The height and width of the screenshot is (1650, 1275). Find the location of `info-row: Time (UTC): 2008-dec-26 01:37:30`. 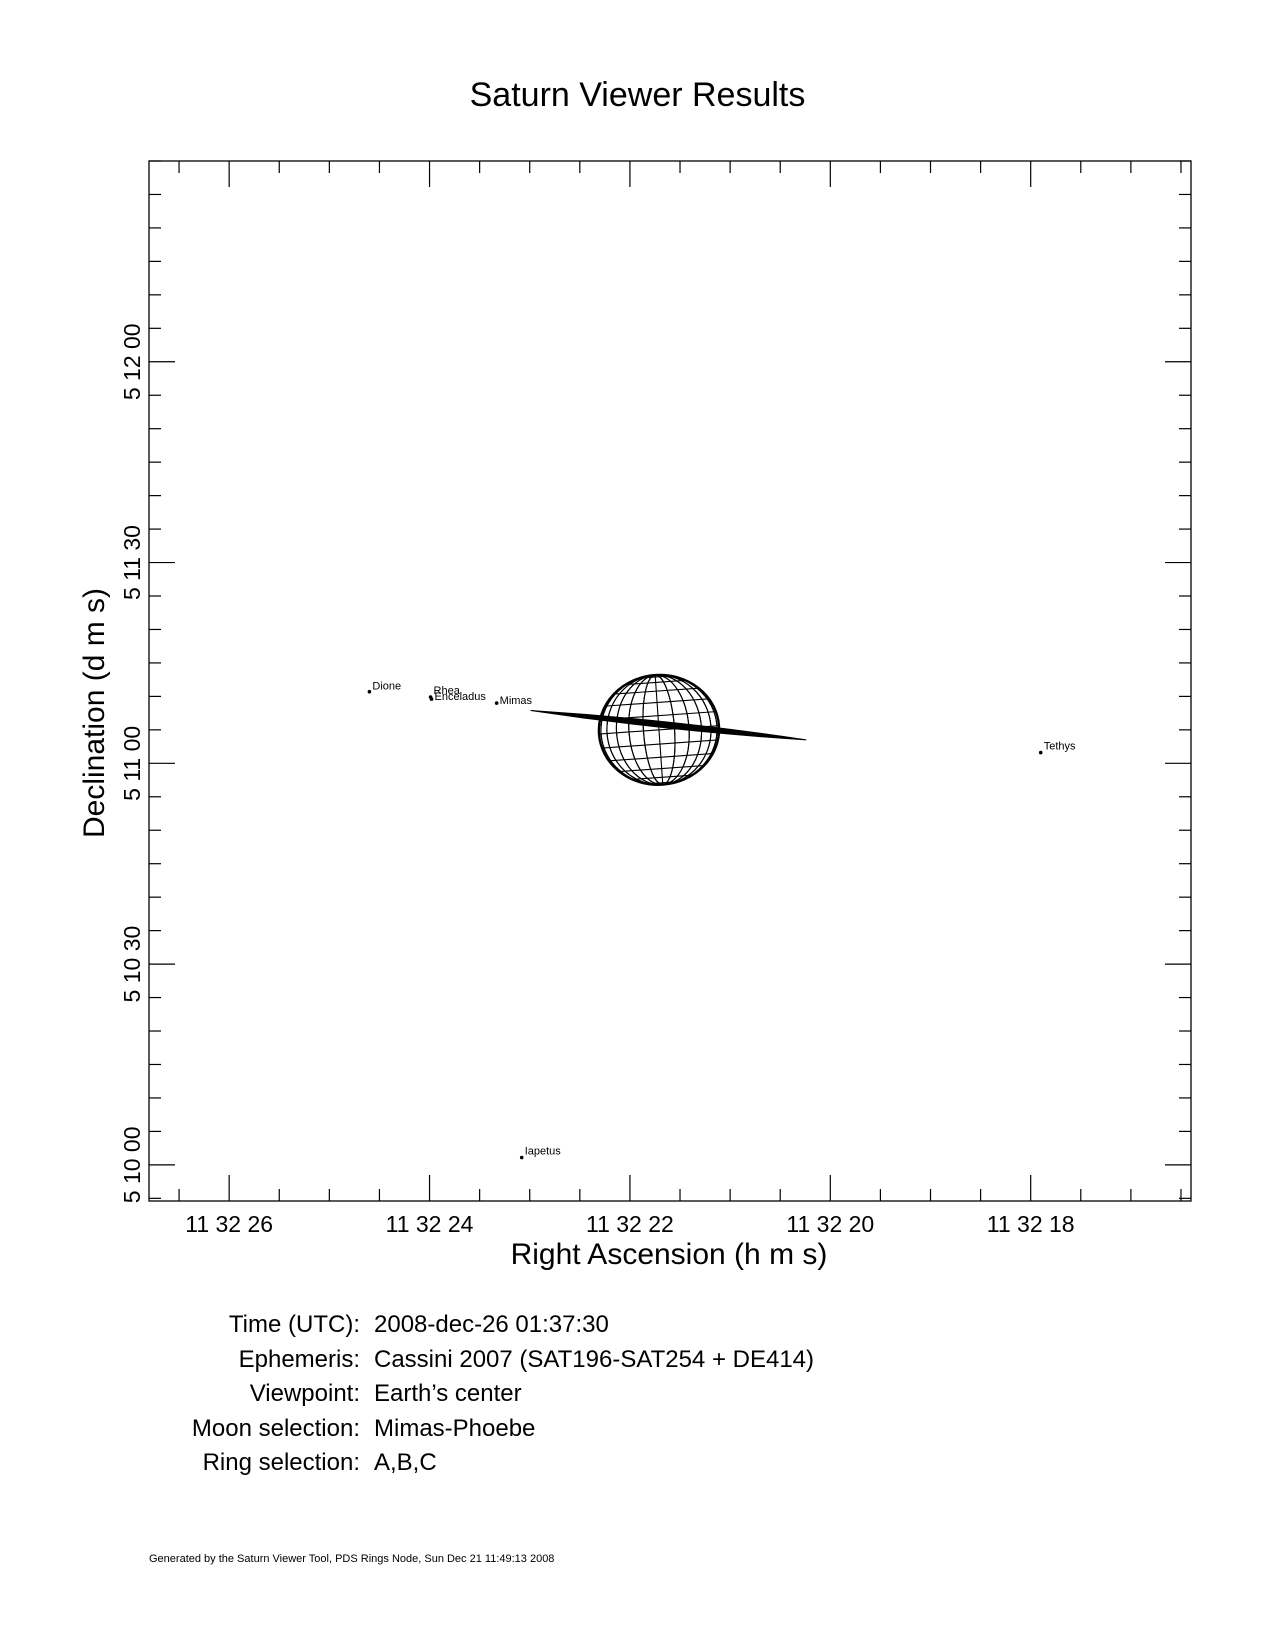

info-row: Time (UTC): 2008-dec-26 01:37:30 is located at coordinates (600, 1325).